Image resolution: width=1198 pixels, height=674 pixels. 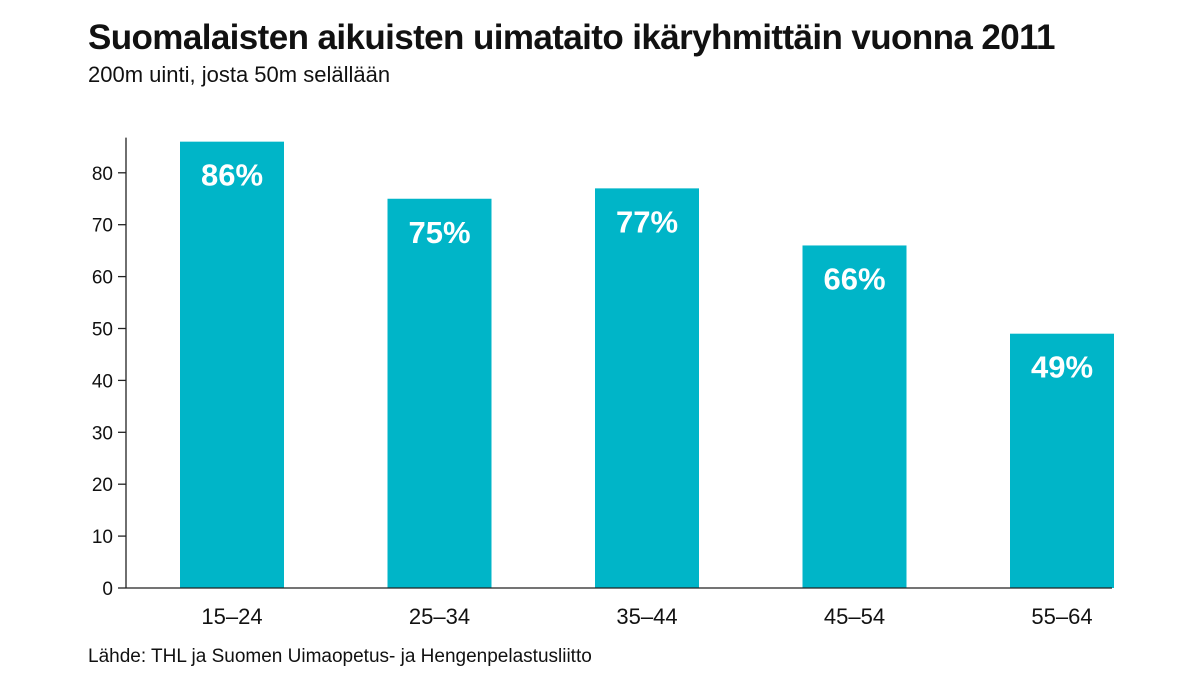 I want to click on x-category-label: 45–54, so click(x=854, y=616).